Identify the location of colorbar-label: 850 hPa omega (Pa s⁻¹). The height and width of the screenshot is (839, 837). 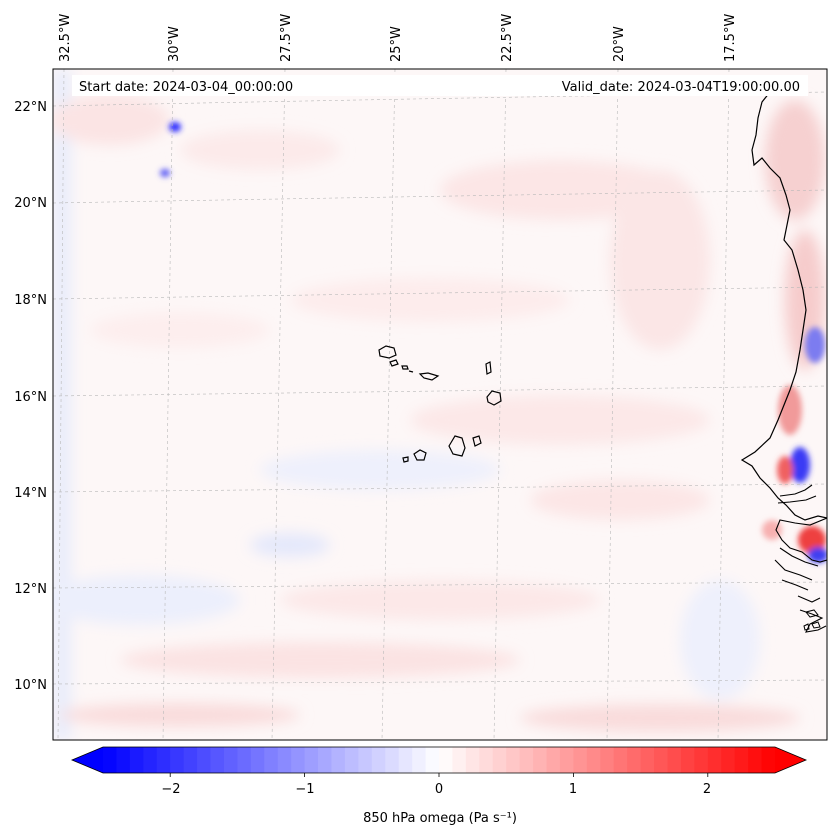
(440, 818).